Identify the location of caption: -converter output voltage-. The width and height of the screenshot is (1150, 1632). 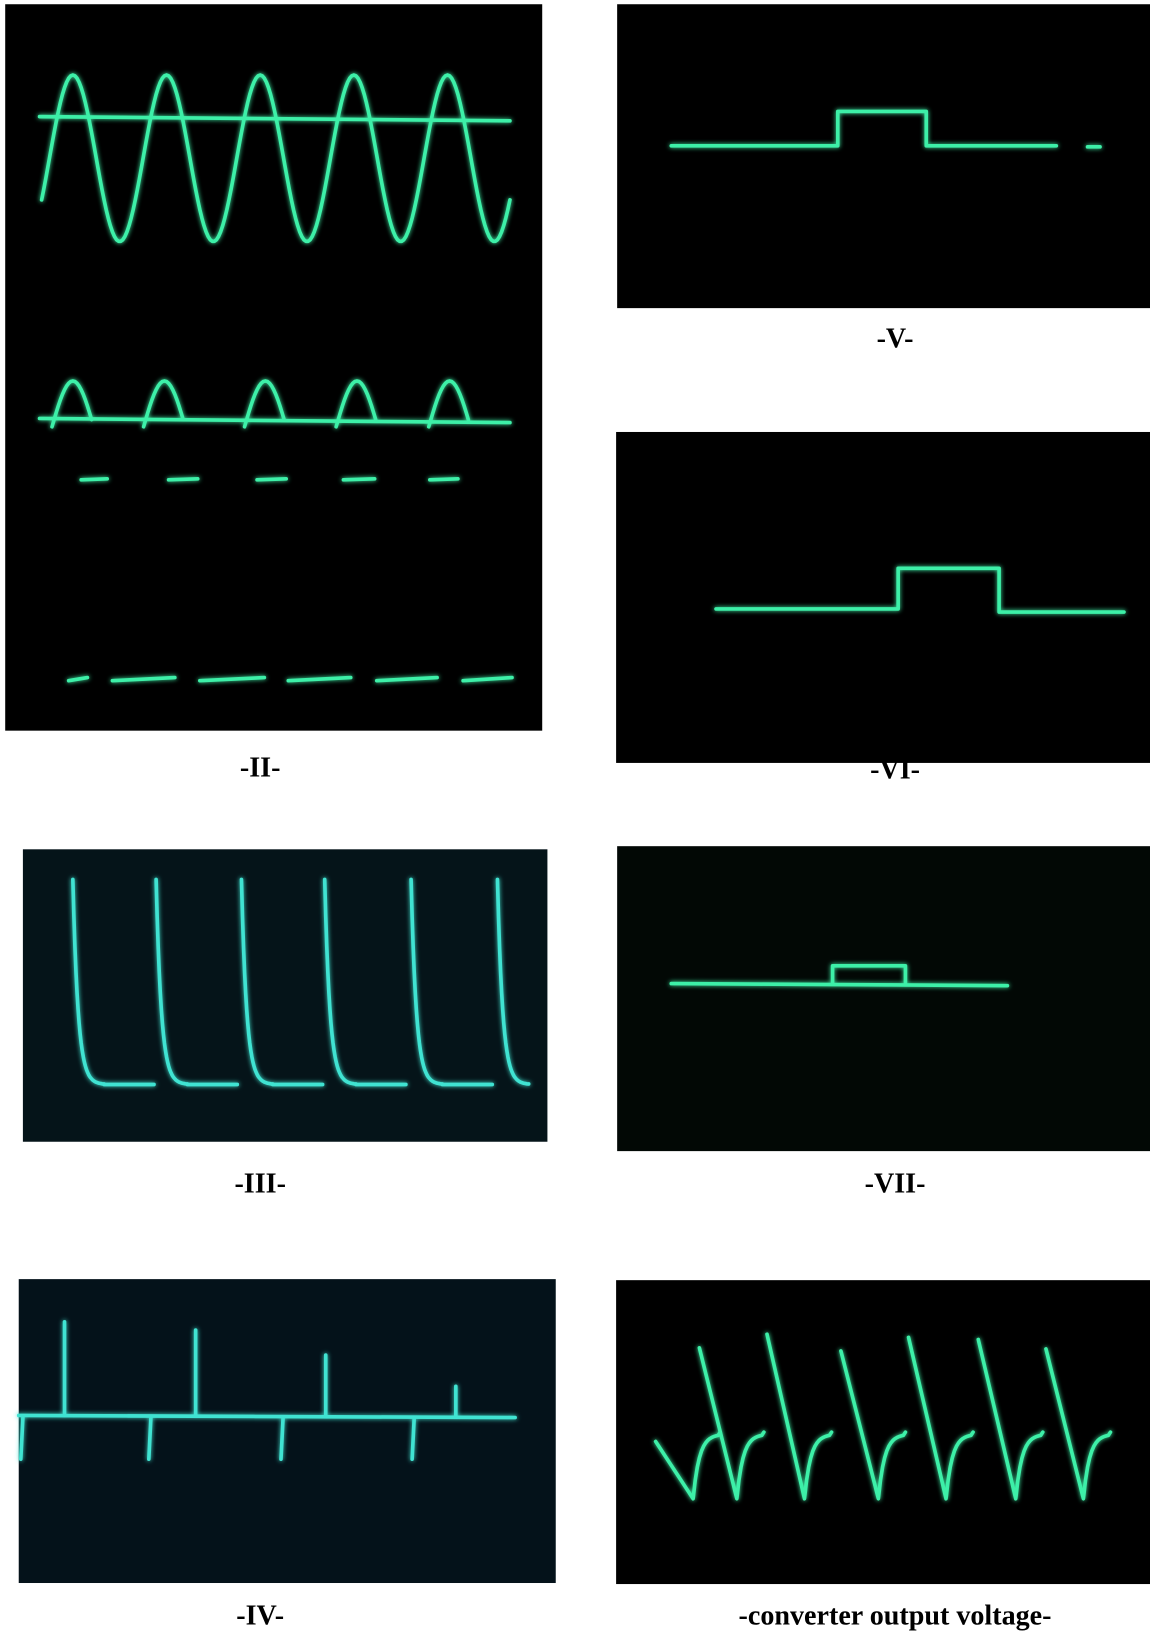
(895, 1616).